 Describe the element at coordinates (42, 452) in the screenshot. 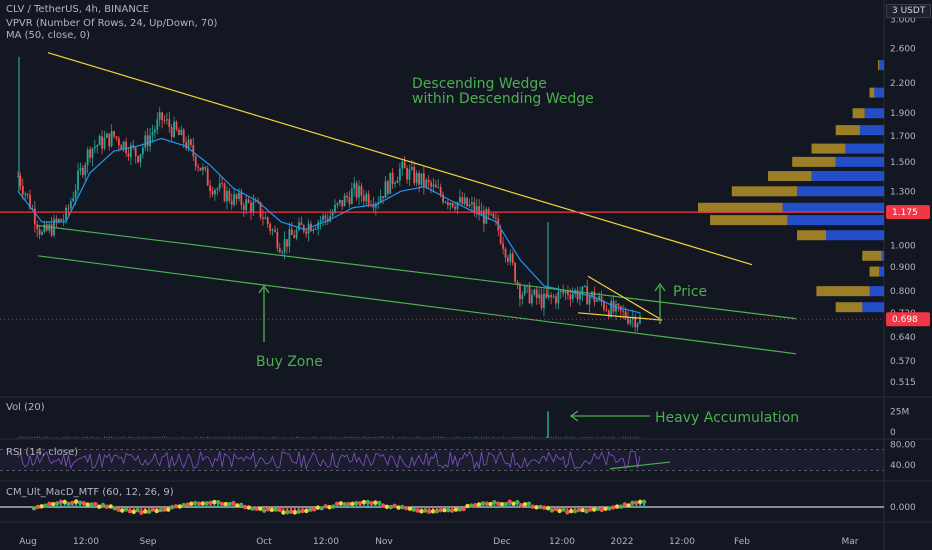

I see `rsi-pane-label: RSI (14, close)` at that location.